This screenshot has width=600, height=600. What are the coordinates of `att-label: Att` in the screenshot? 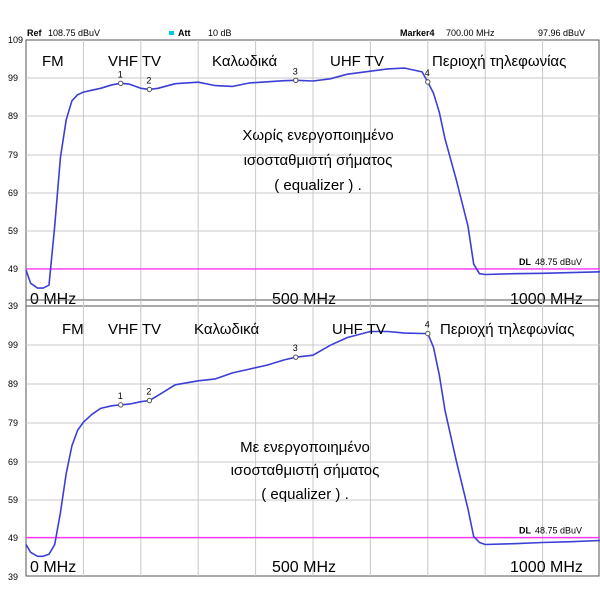 It's located at (184, 33).